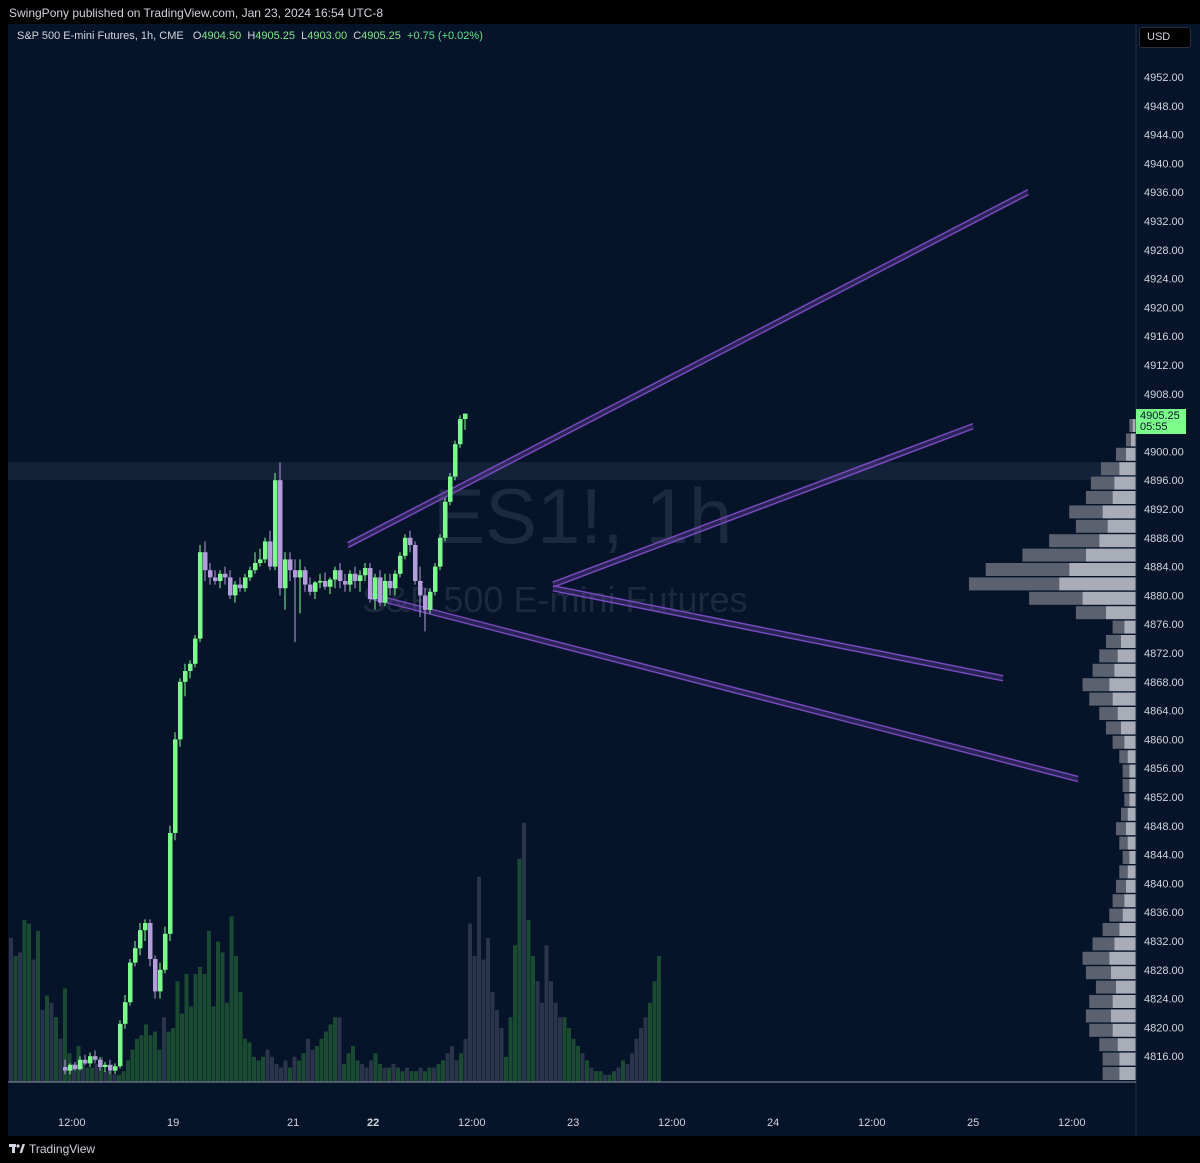 The image size is (1200, 1163). I want to click on price-tick-label: 4916.00, so click(1164, 337).